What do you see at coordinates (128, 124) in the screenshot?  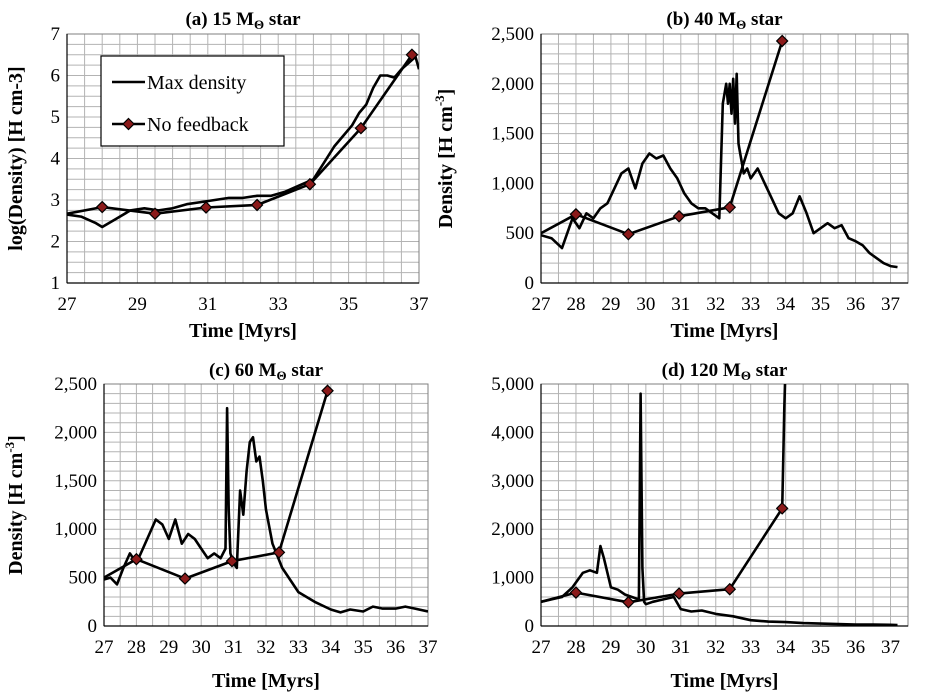 I see `legend-marker-no-feedback` at bounding box center [128, 124].